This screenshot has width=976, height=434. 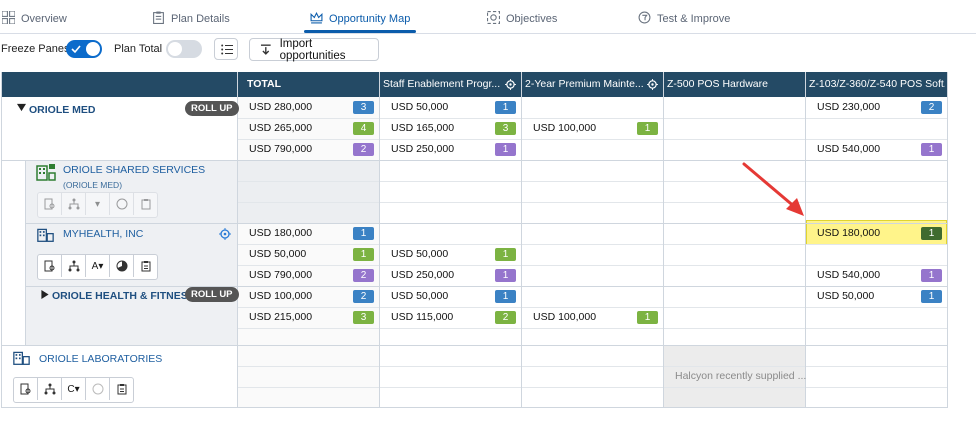 What do you see at coordinates (264, 84) in the screenshot?
I see `total-header-label: TOTAL` at bounding box center [264, 84].